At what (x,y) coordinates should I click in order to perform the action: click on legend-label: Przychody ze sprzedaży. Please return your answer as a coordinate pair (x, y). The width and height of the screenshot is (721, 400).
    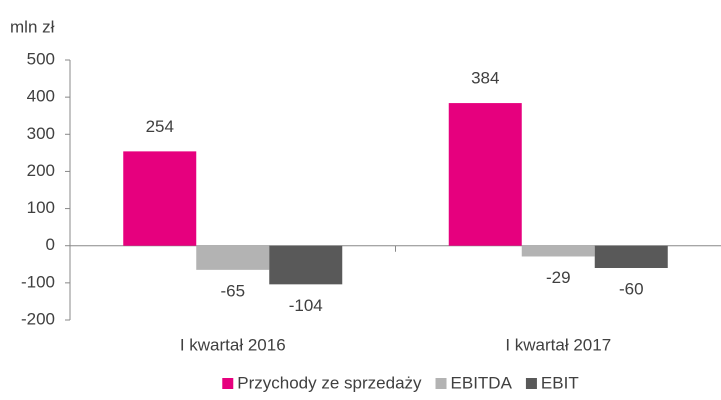
    Looking at the image, I should click on (329, 382).